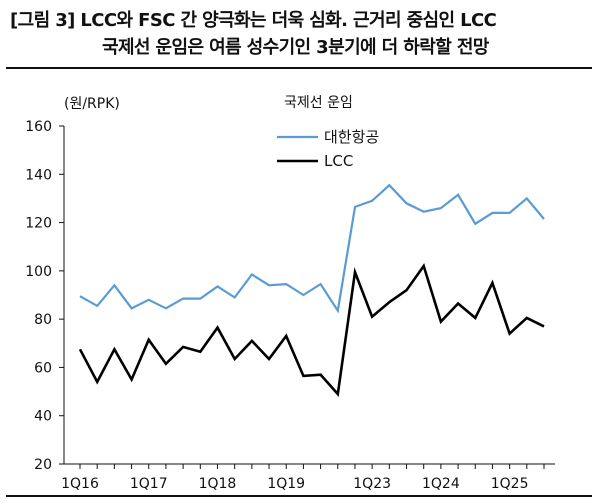 This screenshot has height=503, width=597. I want to click on x-tick-label: 1Q18, so click(218, 484).